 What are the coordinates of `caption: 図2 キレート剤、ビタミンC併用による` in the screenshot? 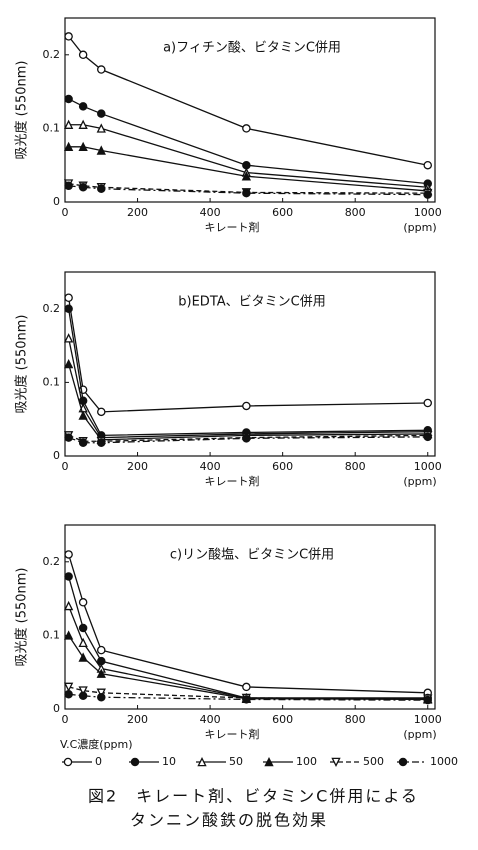 It's located at (253, 796).